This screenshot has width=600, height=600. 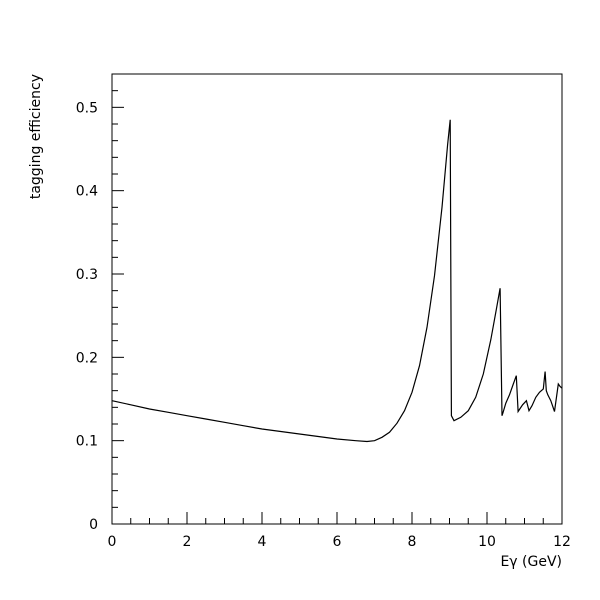 I want to click on x-tick-label: 4, so click(x=262, y=542).